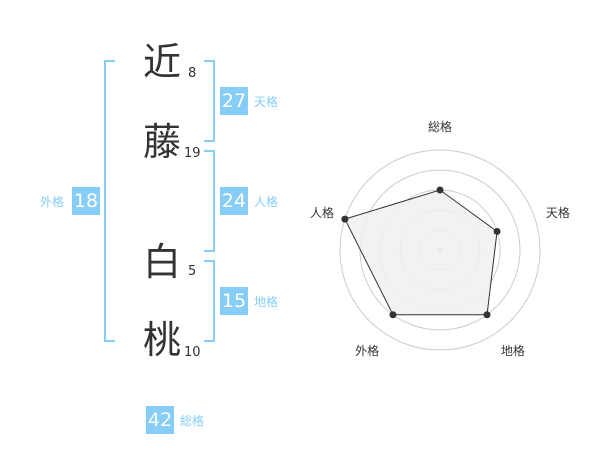 The image size is (600, 470). I want to click on soukaku-value: 42, so click(160, 420).